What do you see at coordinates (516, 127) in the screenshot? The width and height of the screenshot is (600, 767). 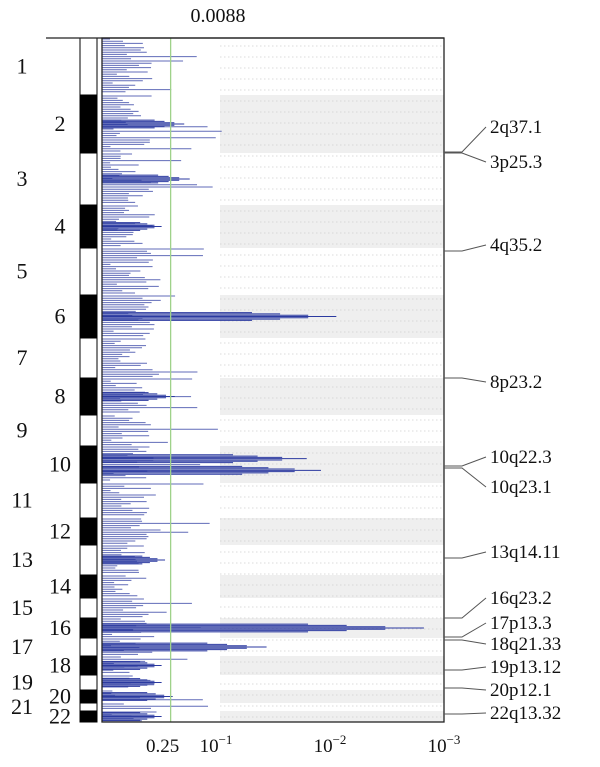 I see `peak-label: 2q37.1` at bounding box center [516, 127].